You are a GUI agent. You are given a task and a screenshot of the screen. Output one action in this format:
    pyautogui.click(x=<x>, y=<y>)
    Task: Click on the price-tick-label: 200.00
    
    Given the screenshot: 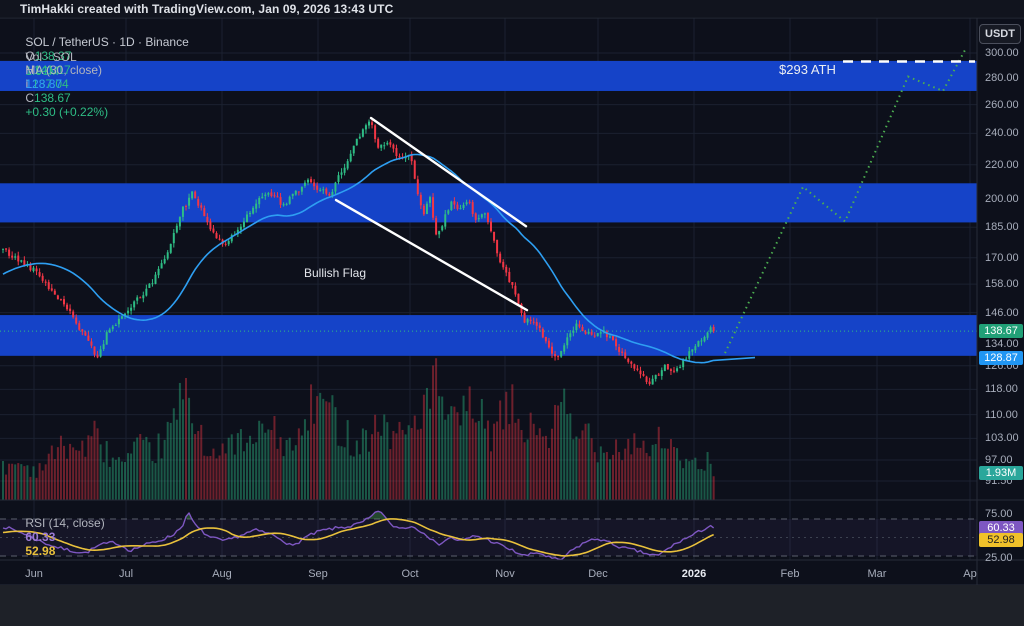 What is the action you would take?
    pyautogui.click(x=1002, y=199)
    